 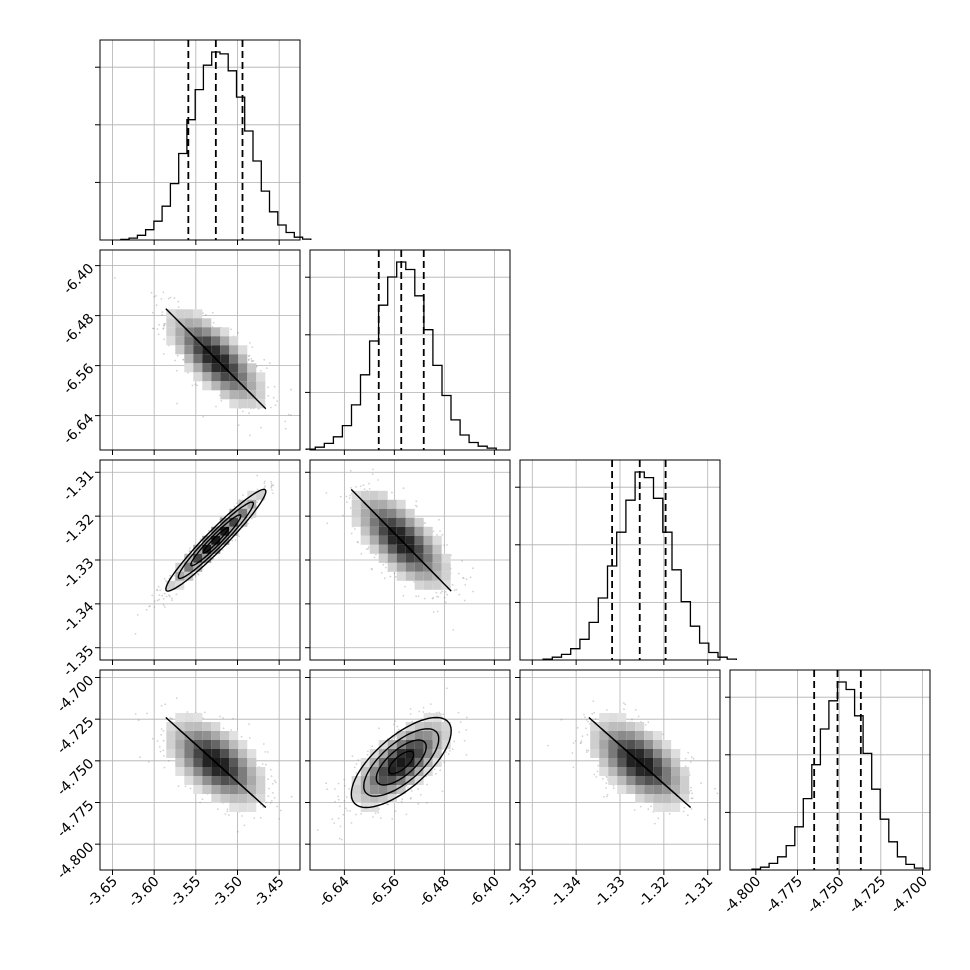 What do you see at coordinates (75, 819) in the screenshot?
I see `y-tick-label: -4.775` at bounding box center [75, 819].